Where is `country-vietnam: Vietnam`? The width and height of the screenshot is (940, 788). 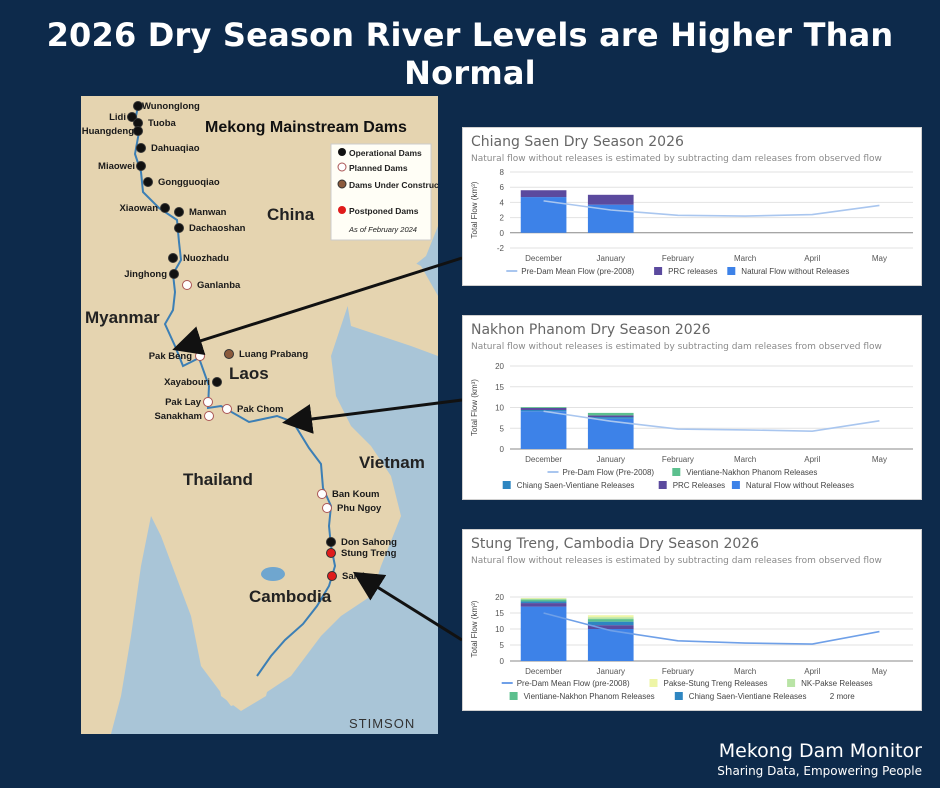 country-vietnam: Vietnam is located at coordinates (392, 462).